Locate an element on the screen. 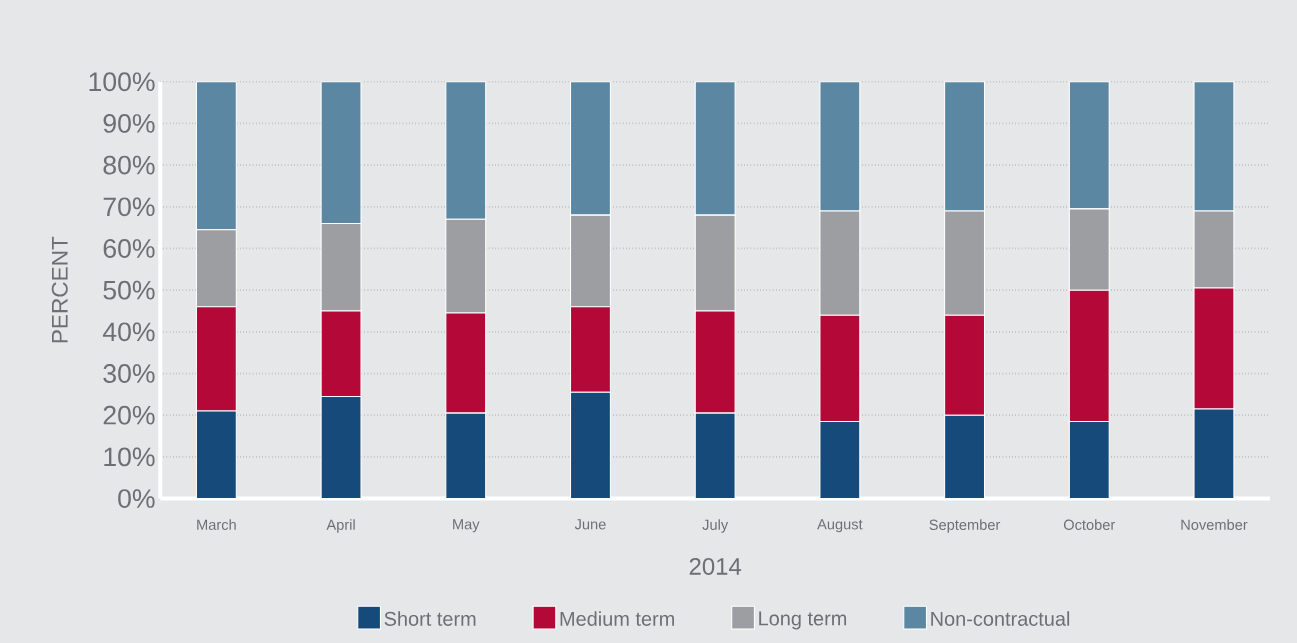  y-tick-label: 20% is located at coordinates (129, 415).